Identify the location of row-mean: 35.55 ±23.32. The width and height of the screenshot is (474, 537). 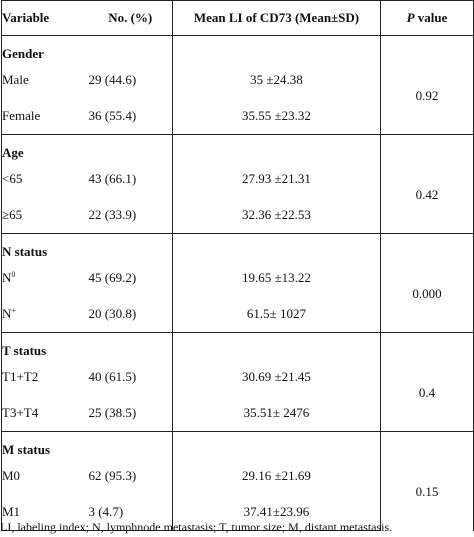
(276, 116).